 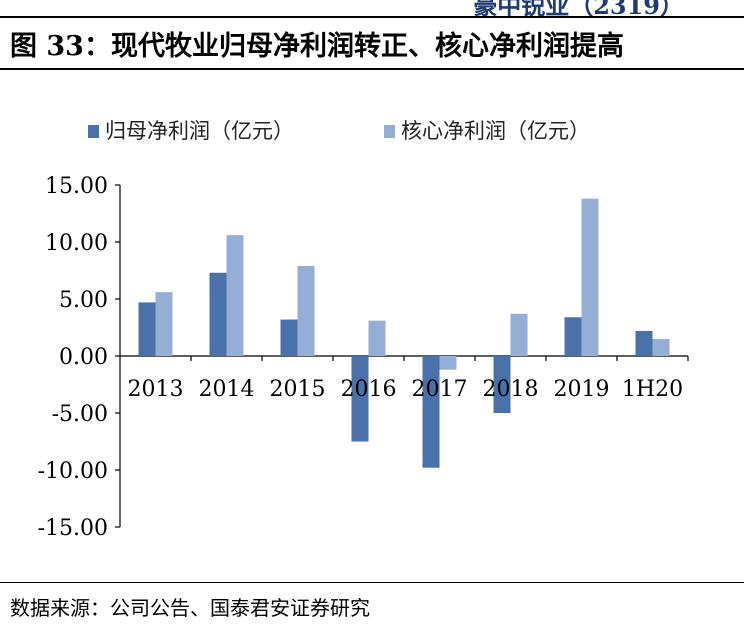 I want to click on bar-2-2013, so click(x=164, y=324).